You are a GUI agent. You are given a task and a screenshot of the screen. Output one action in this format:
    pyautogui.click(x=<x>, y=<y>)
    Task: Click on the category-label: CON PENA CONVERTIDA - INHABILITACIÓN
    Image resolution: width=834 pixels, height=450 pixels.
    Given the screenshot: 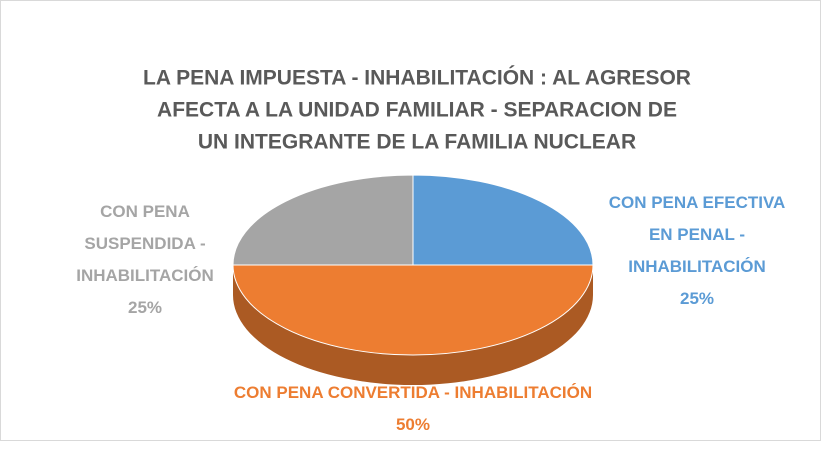 What is the action you would take?
    pyautogui.click(x=413, y=392)
    